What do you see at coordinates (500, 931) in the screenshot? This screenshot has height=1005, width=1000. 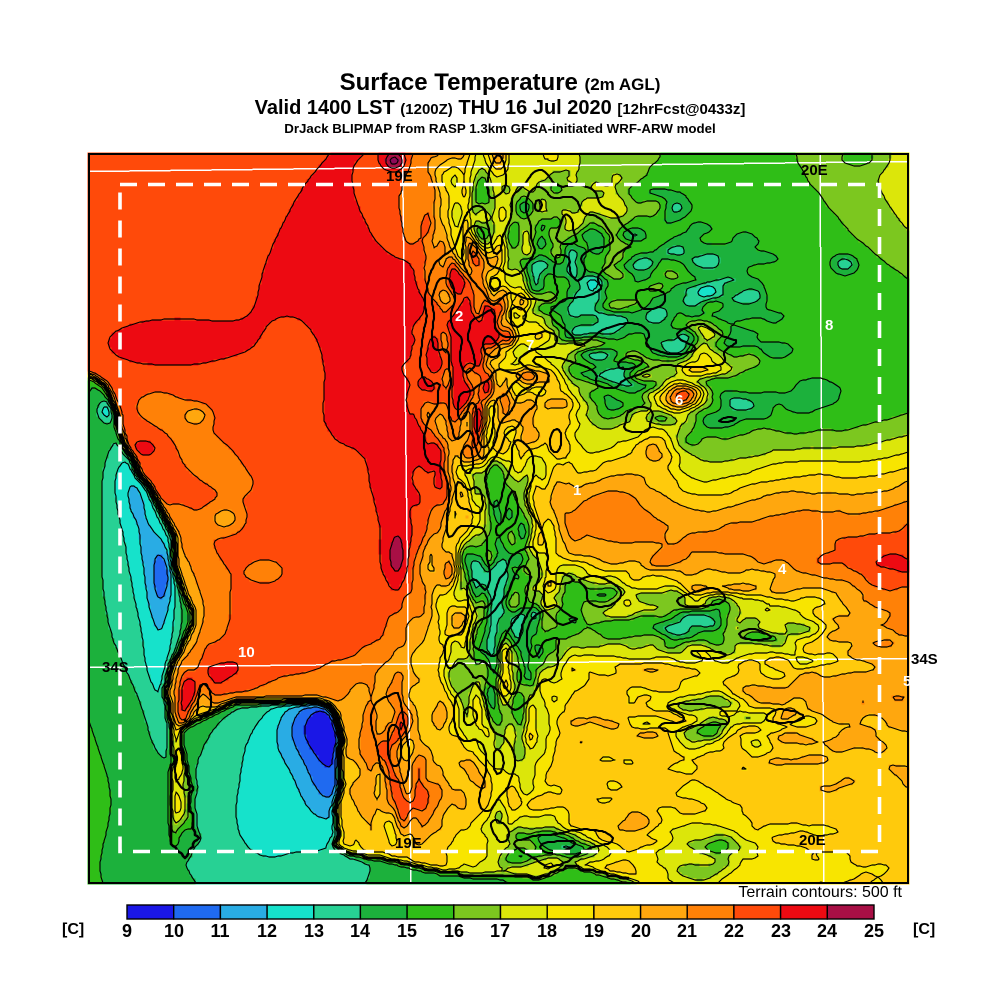 I see `svg-text: 17` at bounding box center [500, 931].